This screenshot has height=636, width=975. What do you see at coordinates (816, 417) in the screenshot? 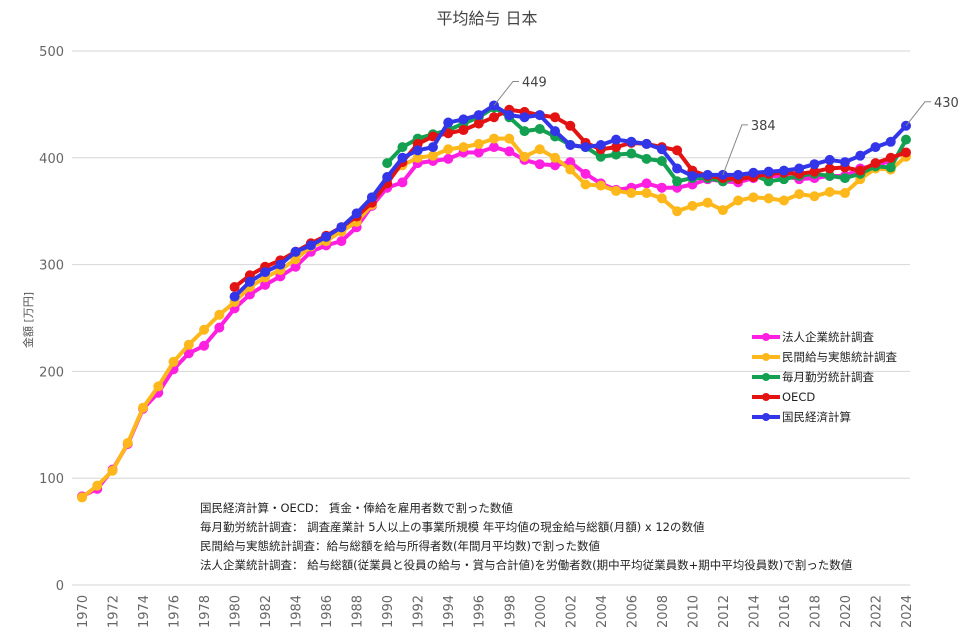
I see `legend-label: 国民経済計算` at bounding box center [816, 417].